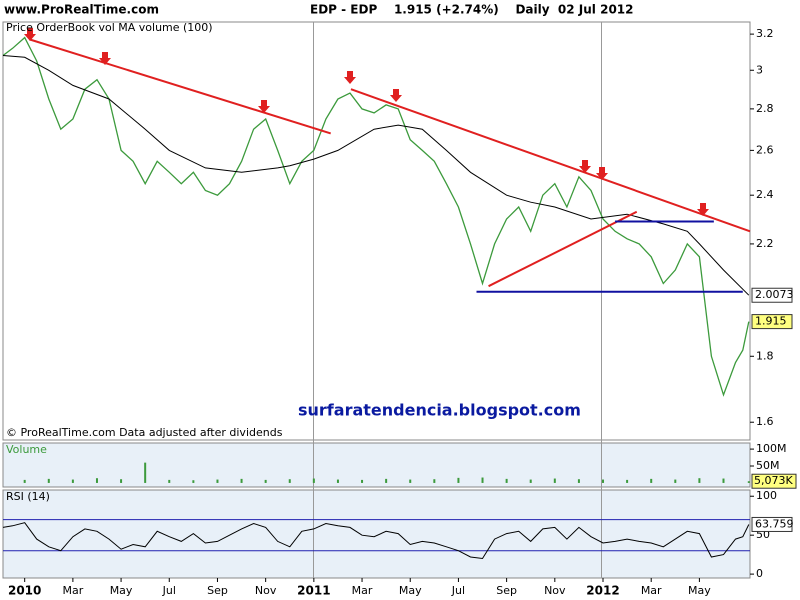 The height and width of the screenshot is (600, 800). Describe the element at coordinates (765, 108) in the screenshot. I see `y-tick-label: 2.8` at that location.